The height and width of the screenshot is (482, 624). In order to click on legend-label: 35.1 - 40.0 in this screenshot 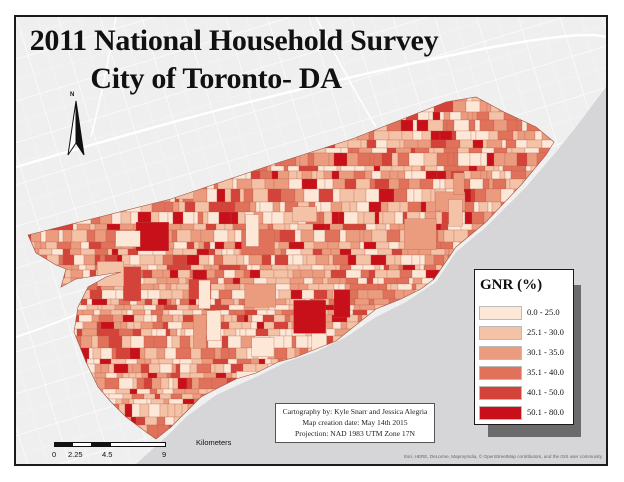, I will do `click(545, 372)`.